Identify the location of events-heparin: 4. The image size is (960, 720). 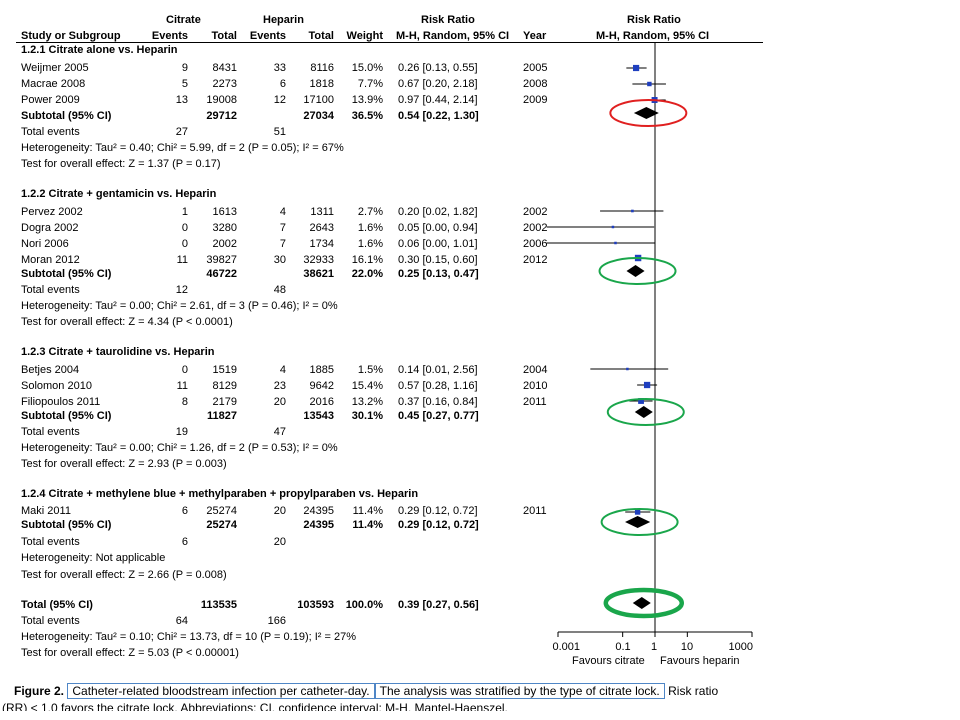
(282, 212).